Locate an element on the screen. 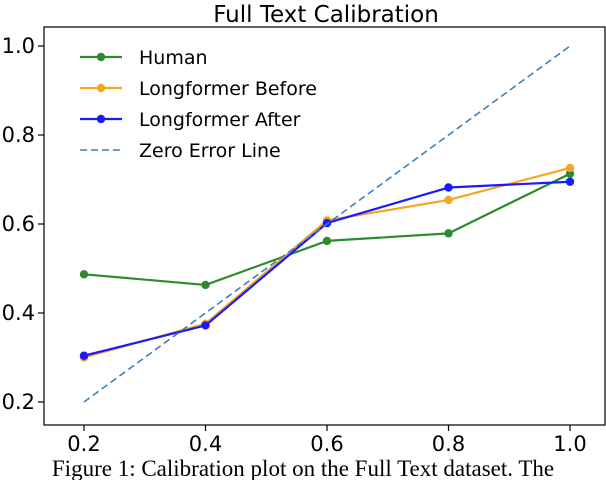  legend-marker-human is located at coordinates (101, 57).